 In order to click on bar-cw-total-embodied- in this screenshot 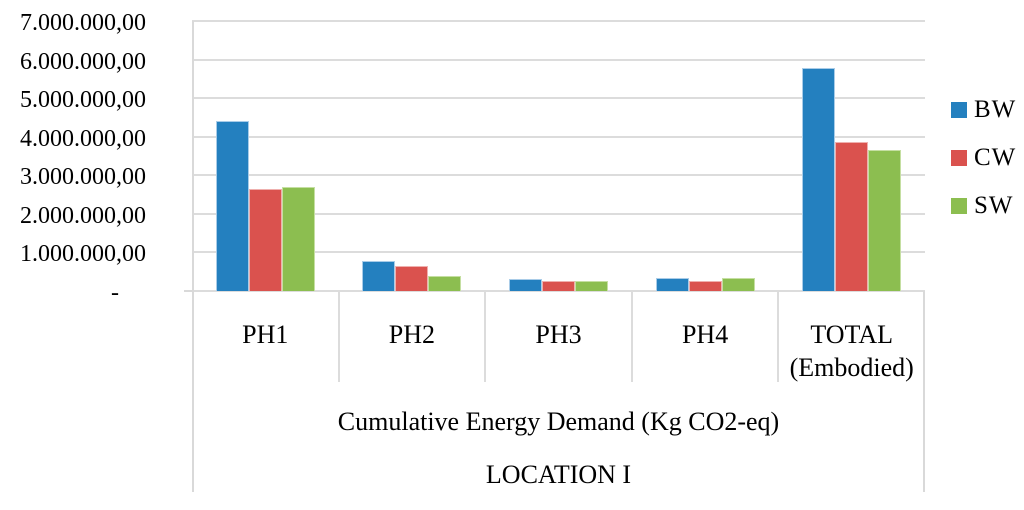, I will do `click(852, 216)`.